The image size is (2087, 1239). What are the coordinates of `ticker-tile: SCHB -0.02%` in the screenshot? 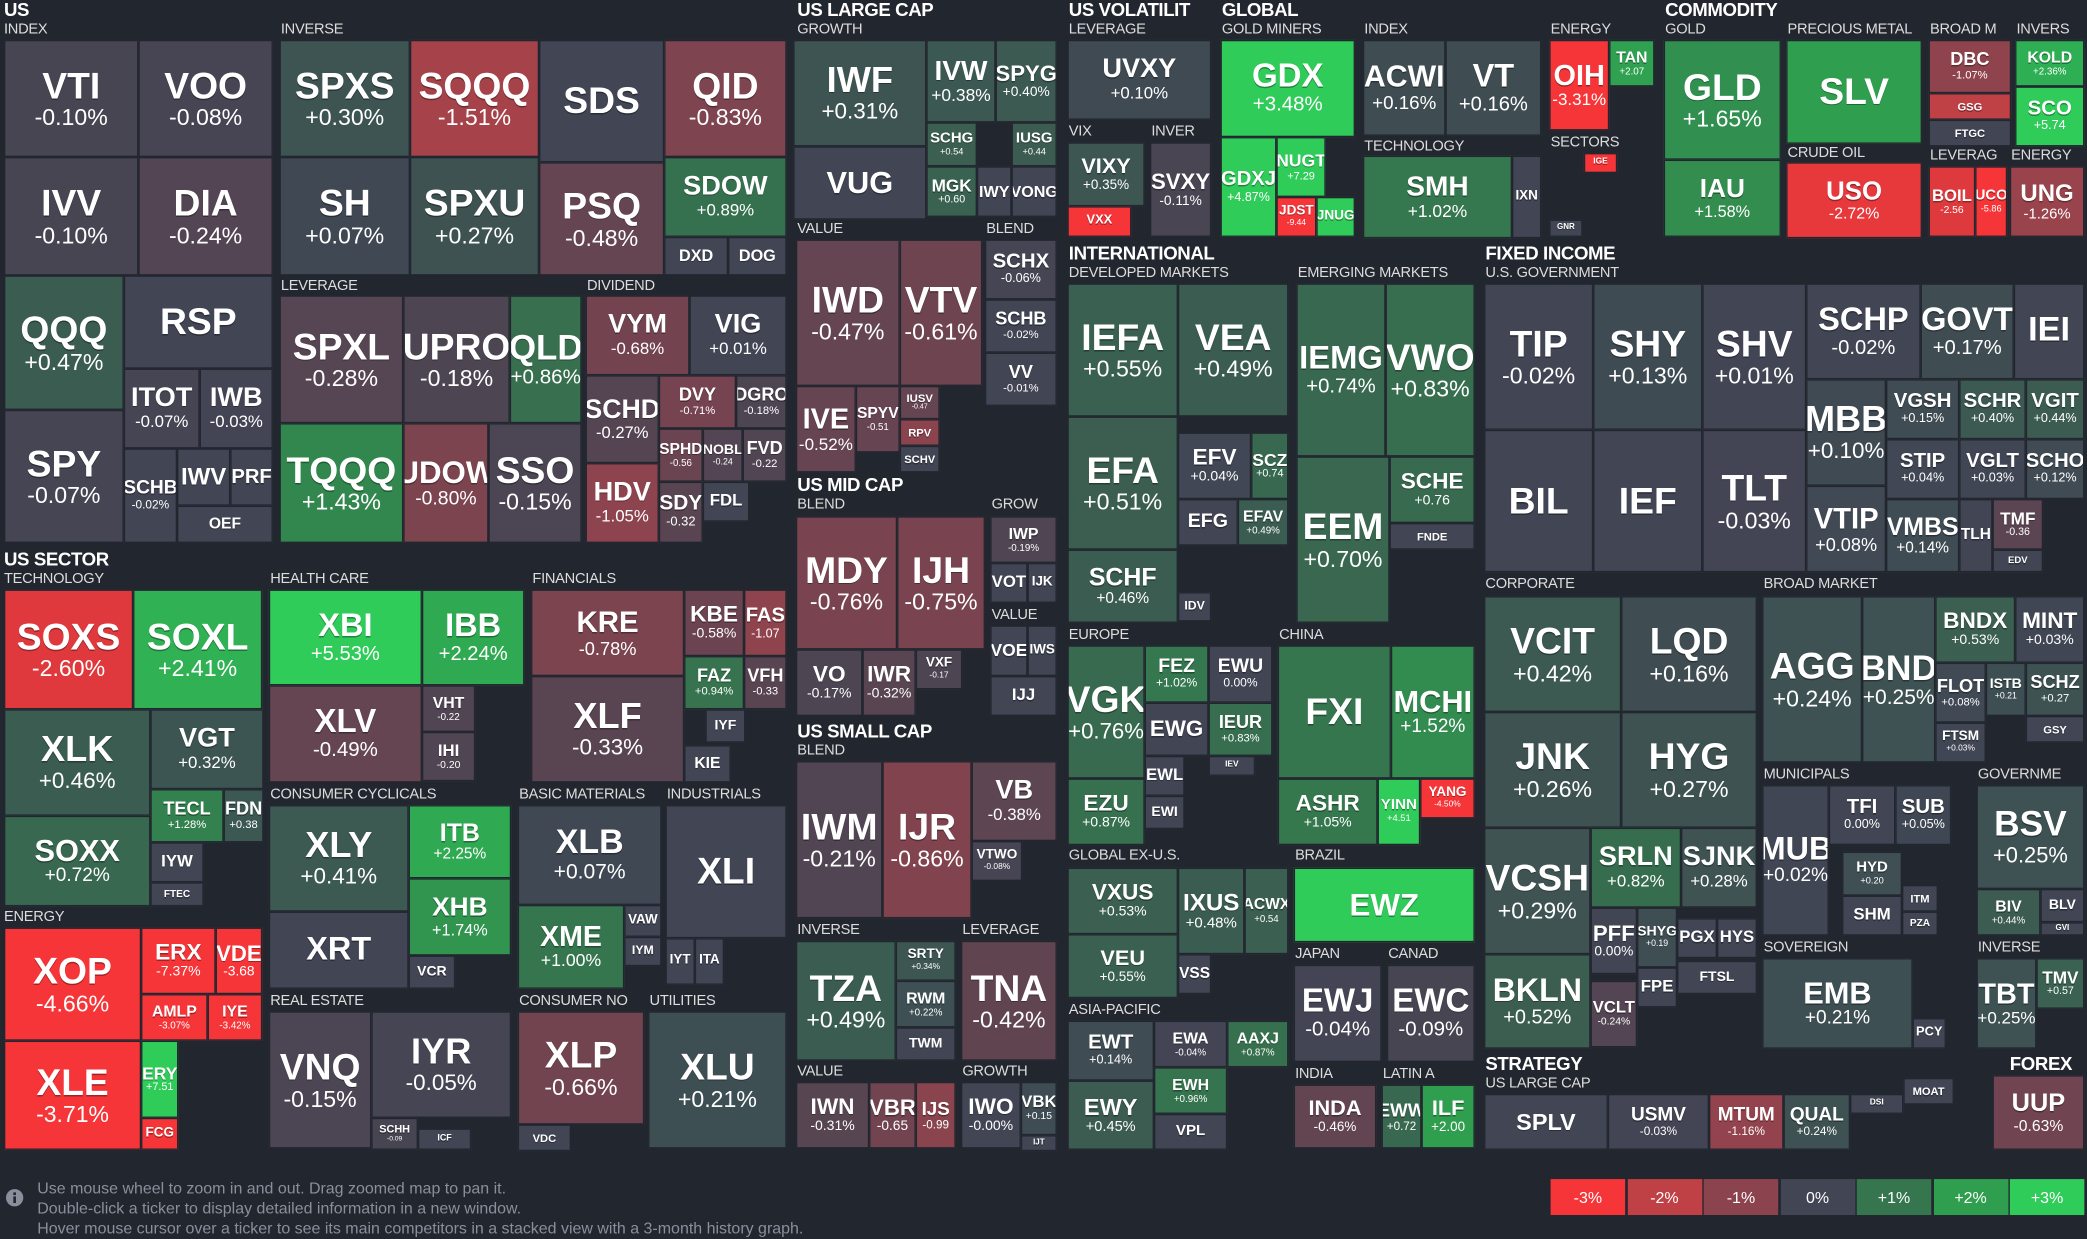 It's located at (1020, 326).